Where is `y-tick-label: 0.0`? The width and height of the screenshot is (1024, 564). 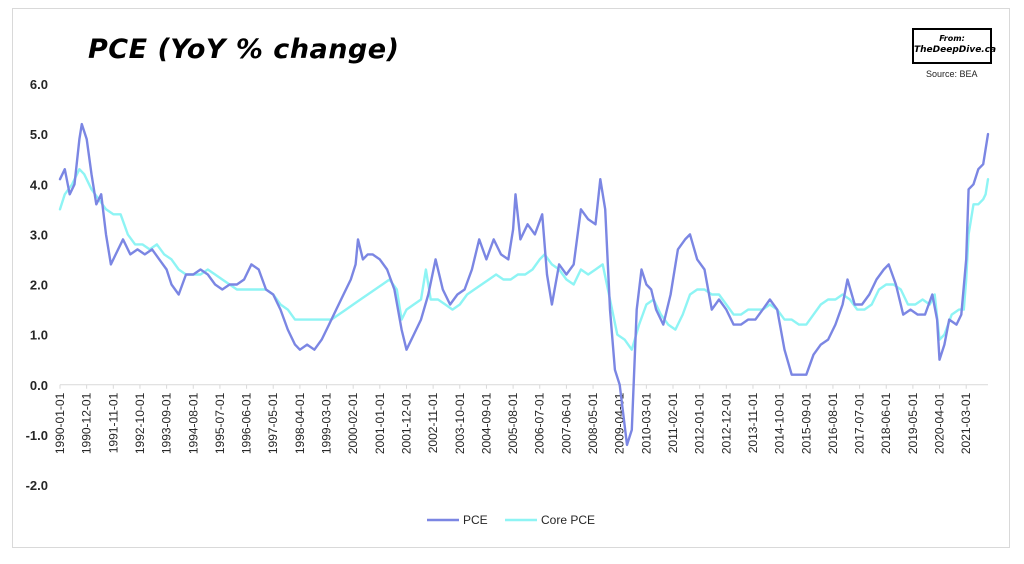 y-tick-label: 0.0 is located at coordinates (39, 385).